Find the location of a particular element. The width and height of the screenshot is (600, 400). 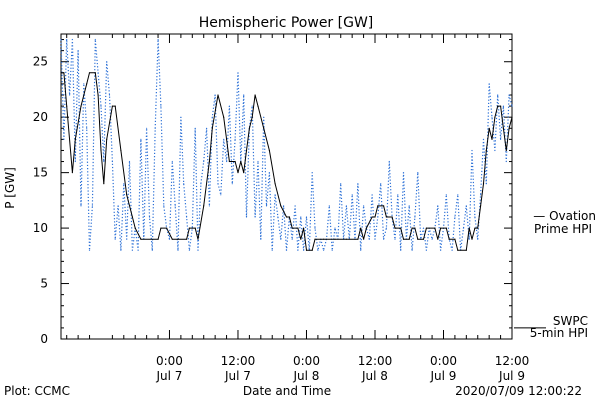

footer-plot-credit: Plot: CCMC is located at coordinates (37, 391).